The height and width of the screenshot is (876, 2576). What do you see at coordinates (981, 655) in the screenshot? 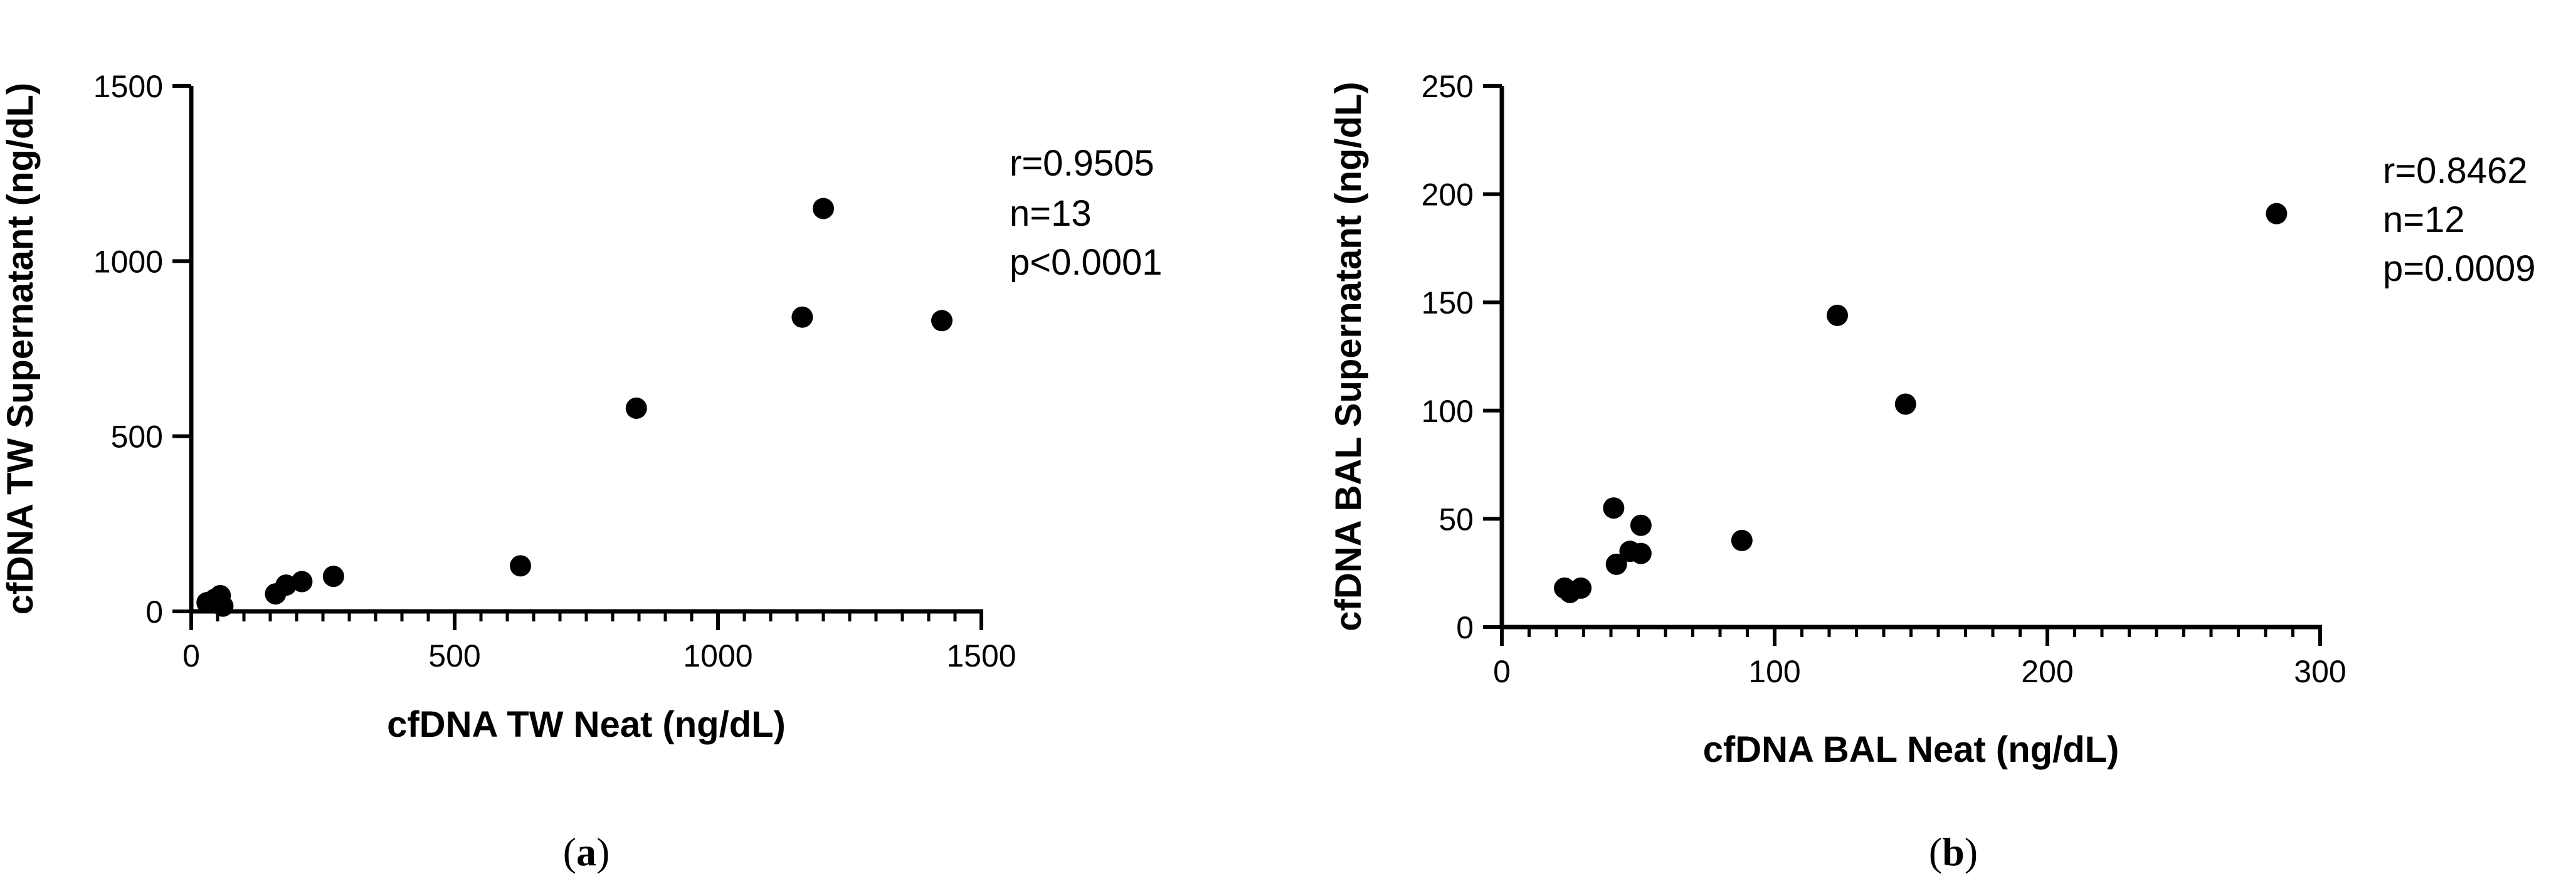
I see `x-tick-label: 1500` at bounding box center [981, 655].